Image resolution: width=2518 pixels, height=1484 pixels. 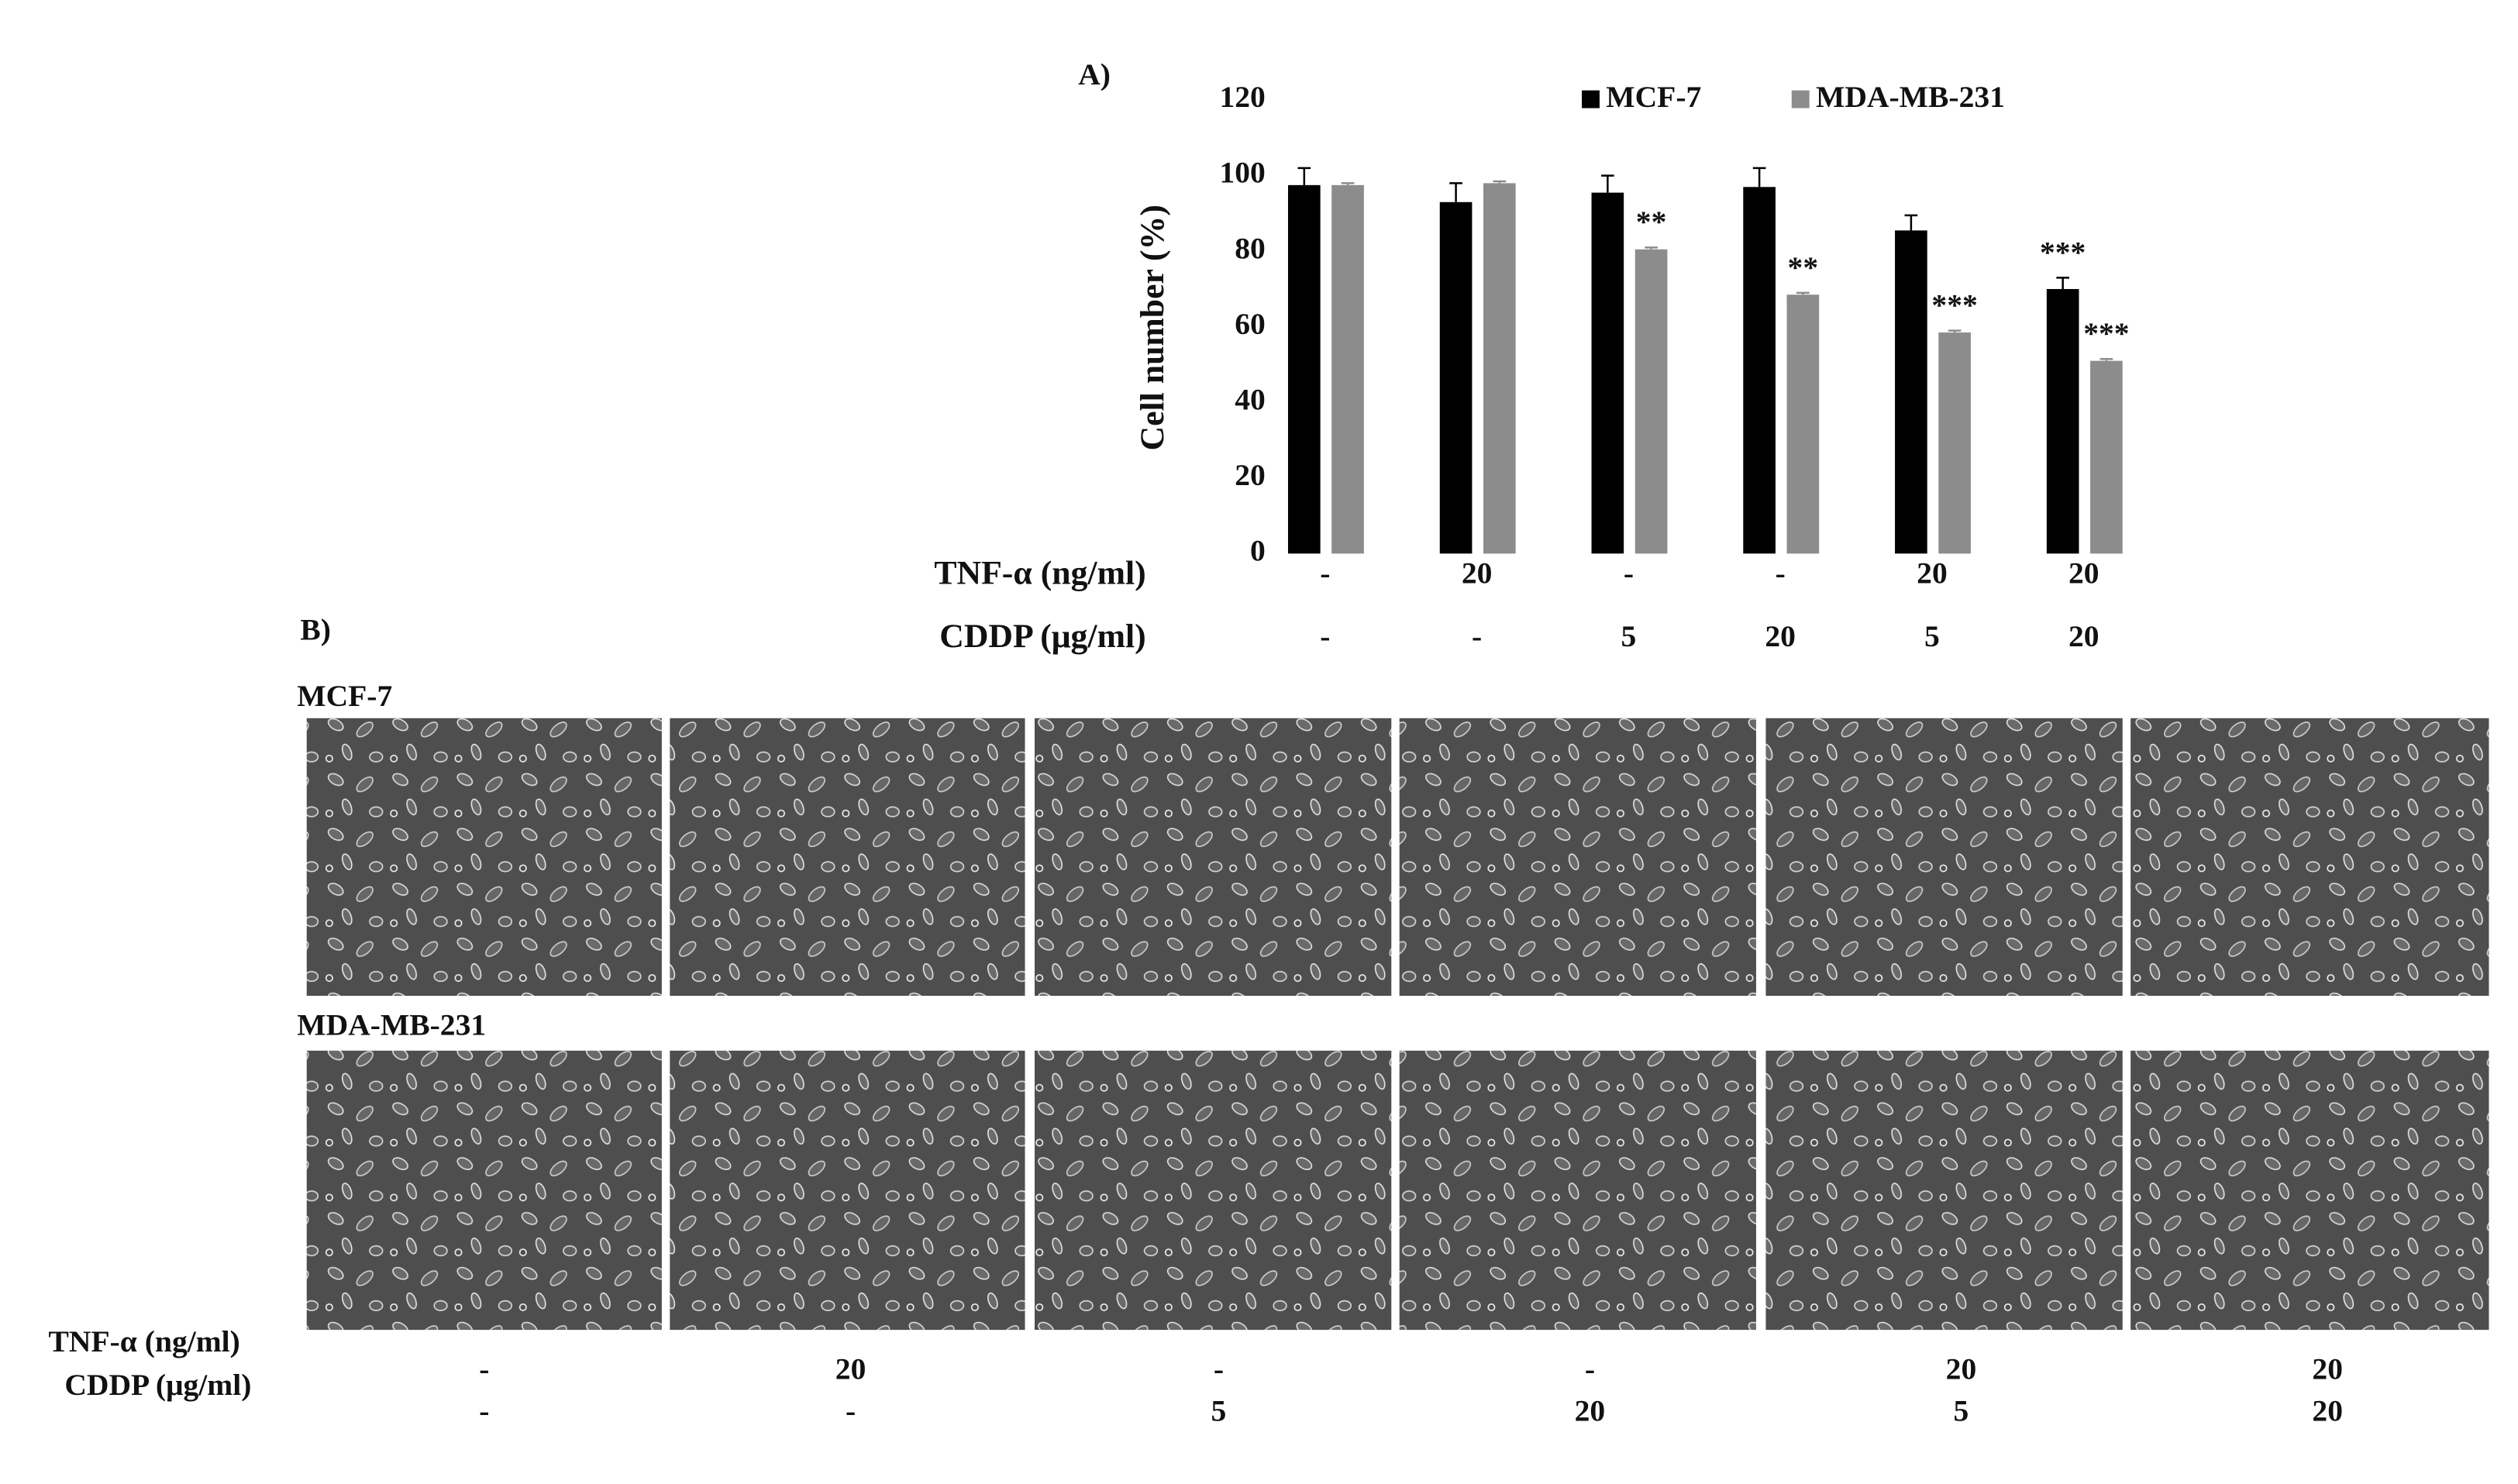 What do you see at coordinates (1242, 97) in the screenshot?
I see `y-tick-label: 120` at bounding box center [1242, 97].